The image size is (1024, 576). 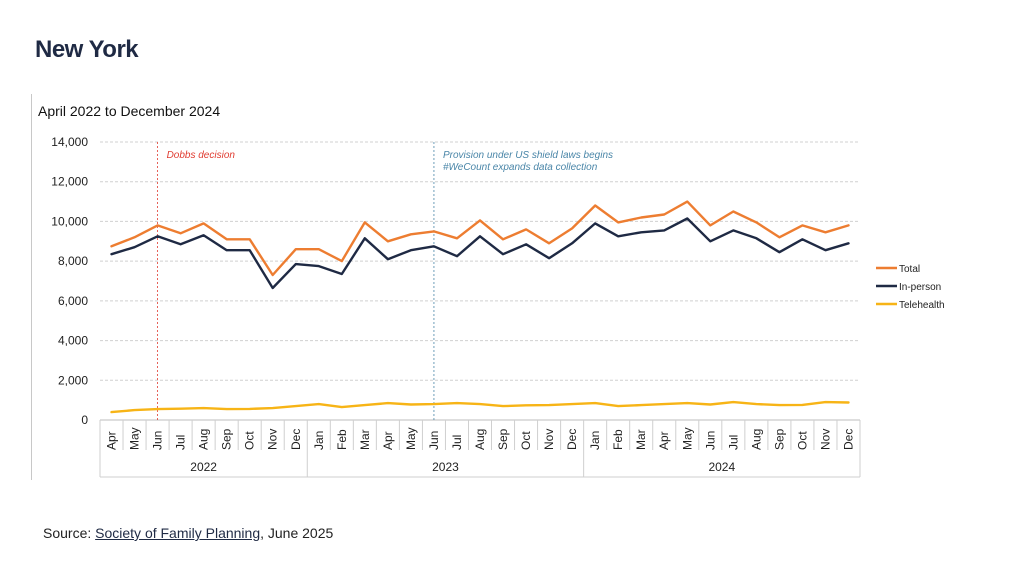 What do you see at coordinates (480, 407) in the screenshot?
I see `series-line-telehealth` at bounding box center [480, 407].